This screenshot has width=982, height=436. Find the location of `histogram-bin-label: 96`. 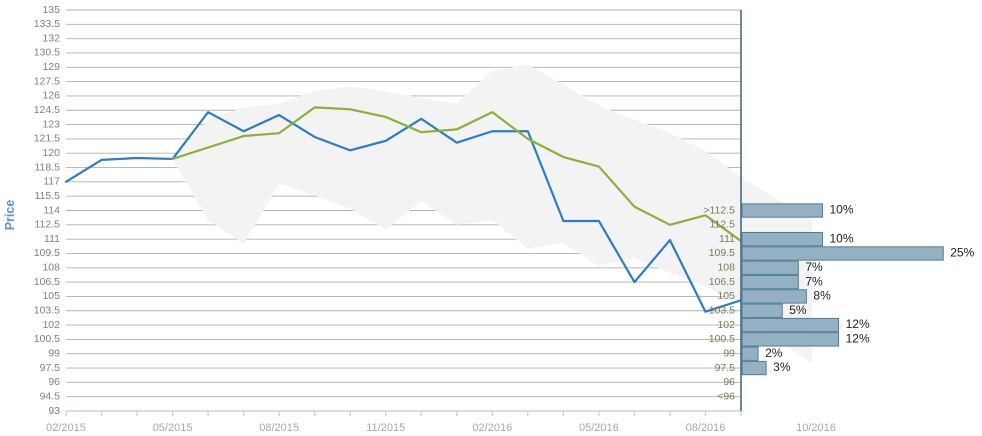

histogram-bin-label: 96 is located at coordinates (729, 382).